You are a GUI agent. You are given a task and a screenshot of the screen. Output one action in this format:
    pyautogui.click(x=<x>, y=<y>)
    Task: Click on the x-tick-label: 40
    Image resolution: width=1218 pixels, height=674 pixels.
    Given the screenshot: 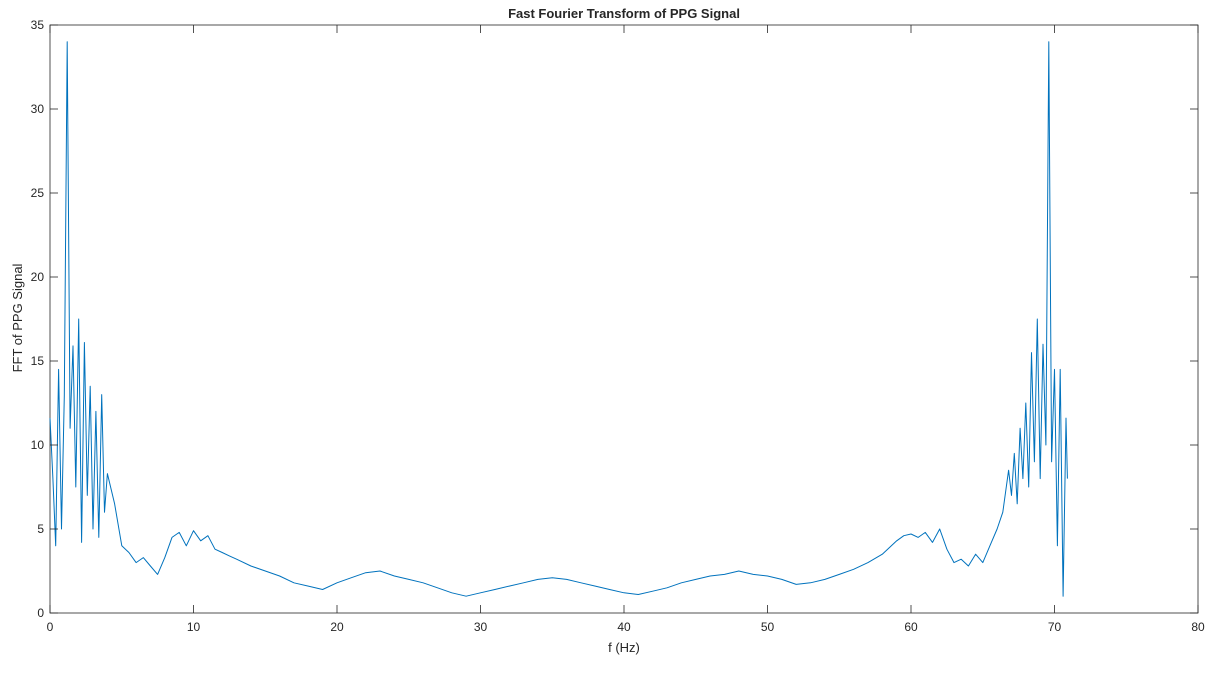 What is the action you would take?
    pyautogui.click(x=624, y=627)
    